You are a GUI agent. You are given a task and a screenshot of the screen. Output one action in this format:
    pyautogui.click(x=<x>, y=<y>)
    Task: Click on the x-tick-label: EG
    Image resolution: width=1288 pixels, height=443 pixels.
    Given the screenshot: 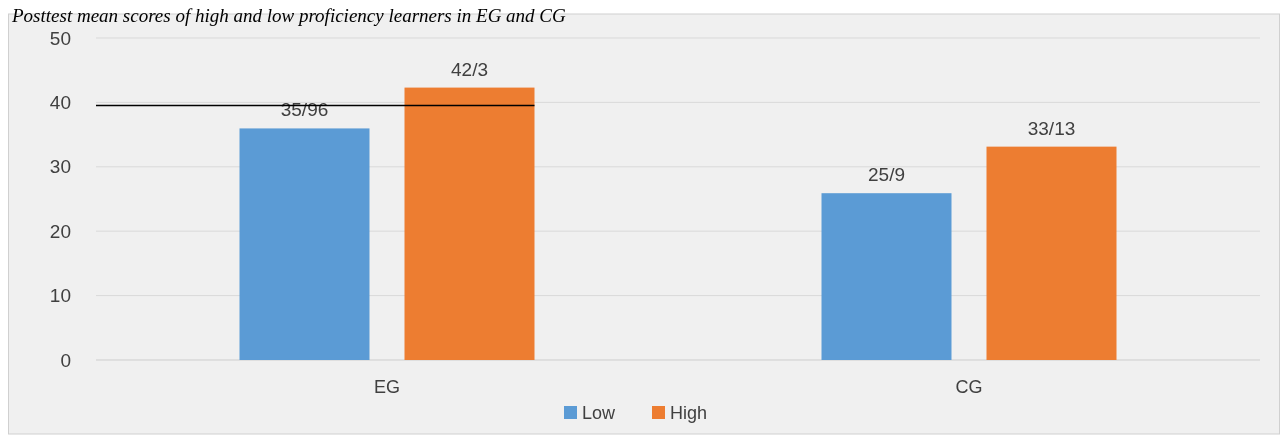 What is the action you would take?
    pyautogui.click(x=387, y=387)
    